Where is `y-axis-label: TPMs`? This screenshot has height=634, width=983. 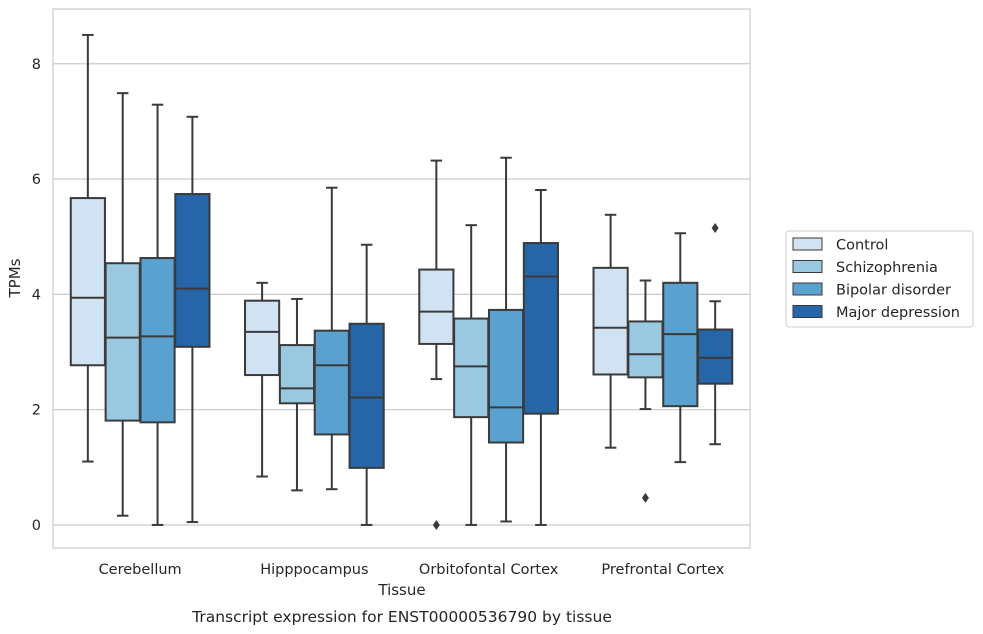
y-axis-label: TPMs is located at coordinates (15, 278).